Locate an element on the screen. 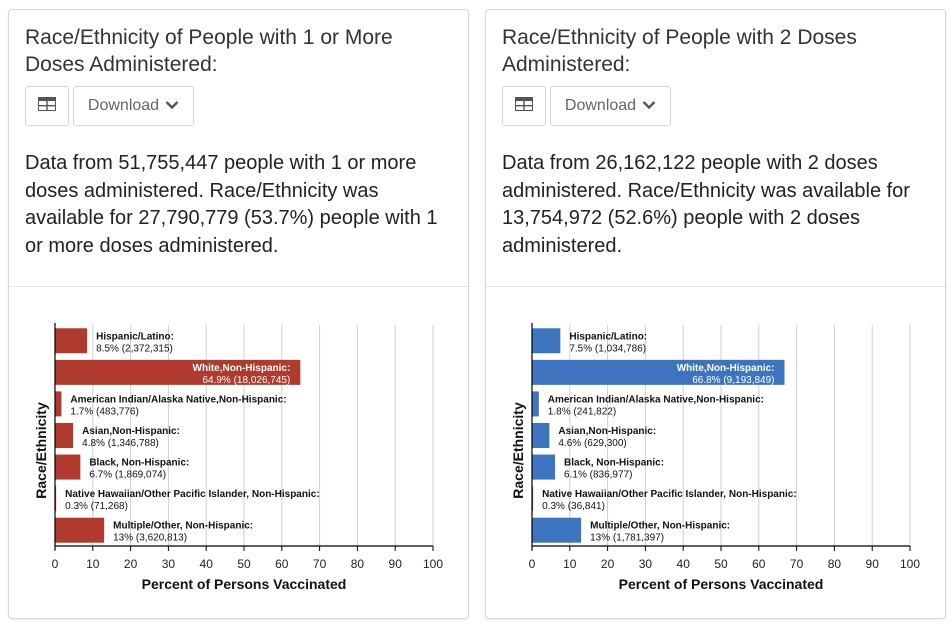  data-label: 1.8% (241,822) is located at coordinates (582, 411).